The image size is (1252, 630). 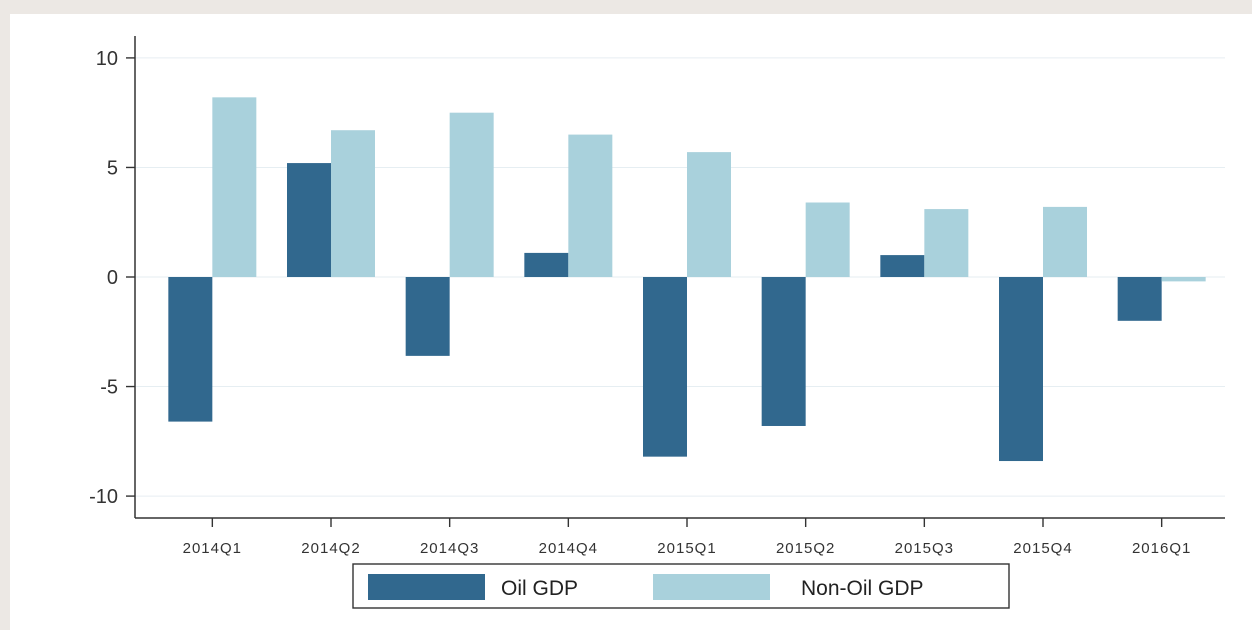 I want to click on bar-non-oil-gdp-2014q3, so click(x=471, y=194).